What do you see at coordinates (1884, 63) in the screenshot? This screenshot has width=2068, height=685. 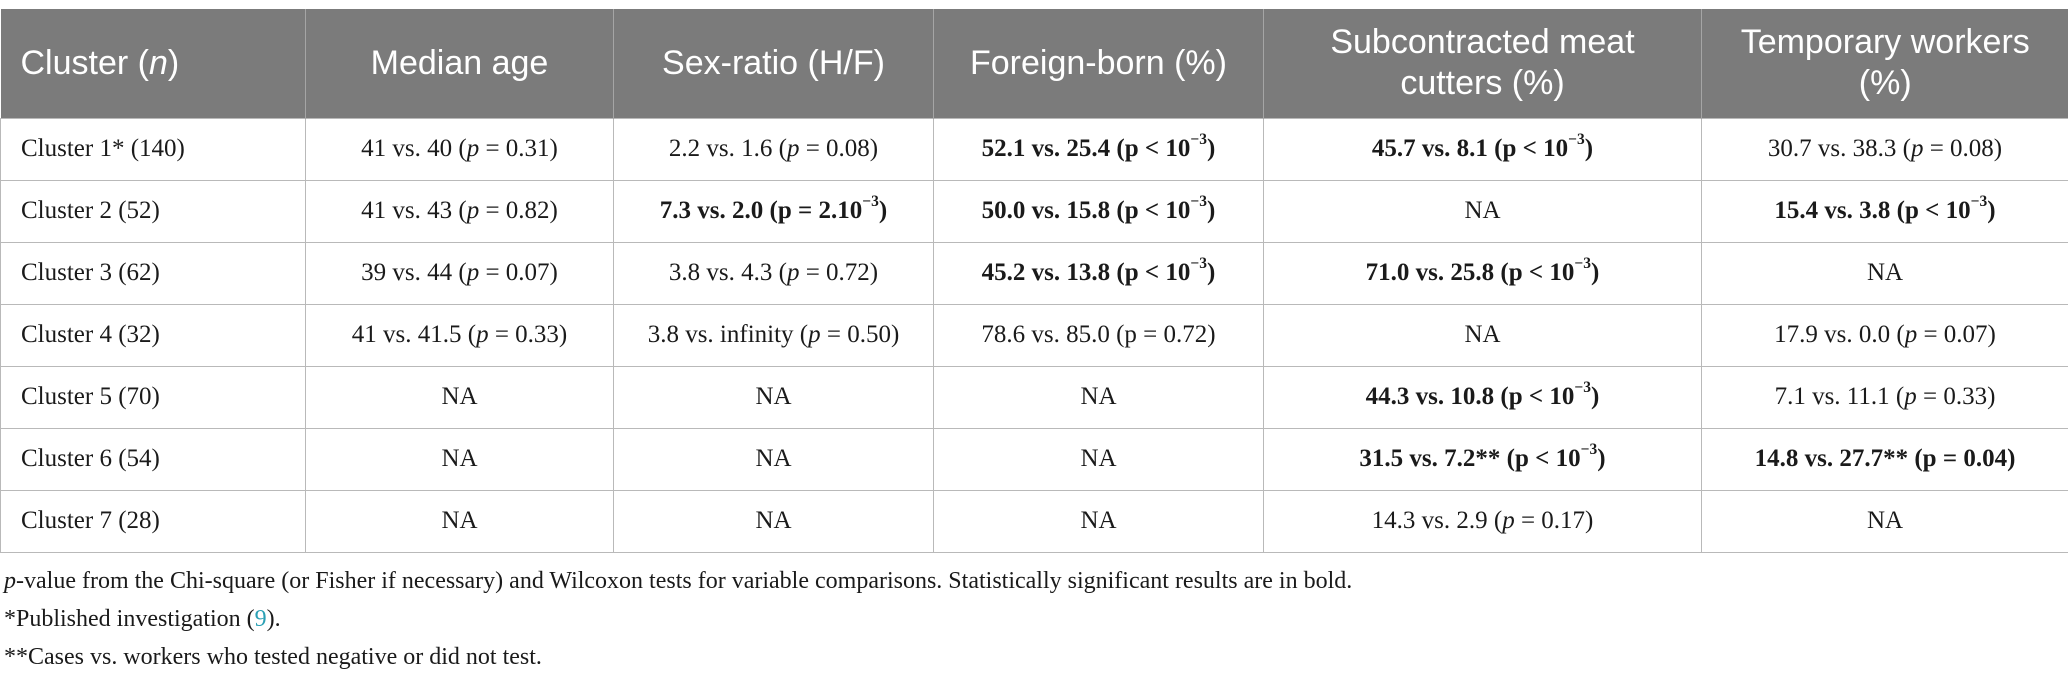 I see `header-temporary: Temporary workers (%)` at bounding box center [1884, 63].